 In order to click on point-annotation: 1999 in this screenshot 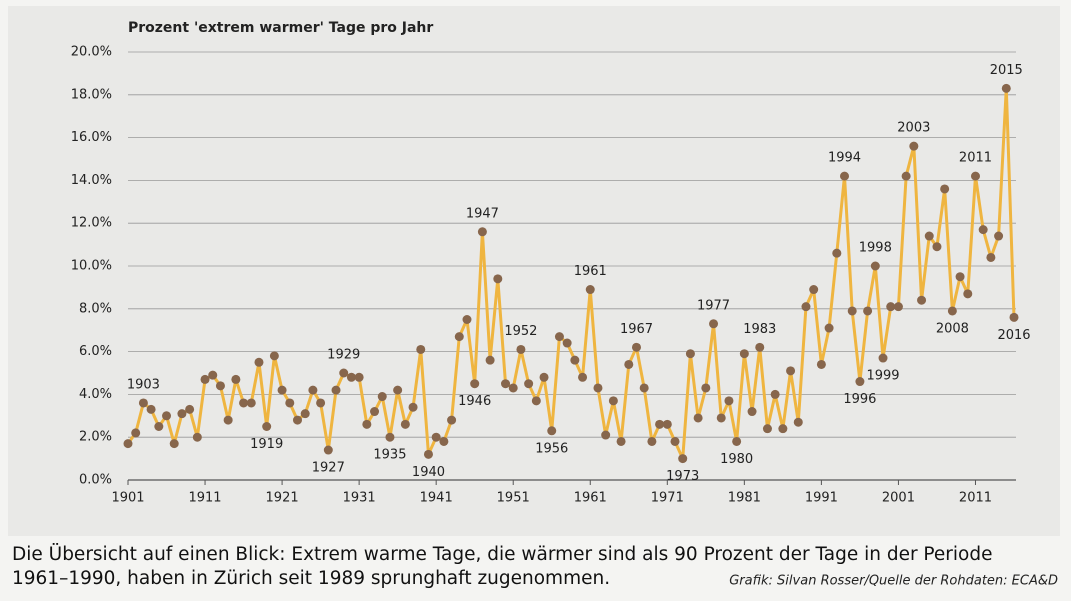, I will do `click(882, 376)`.